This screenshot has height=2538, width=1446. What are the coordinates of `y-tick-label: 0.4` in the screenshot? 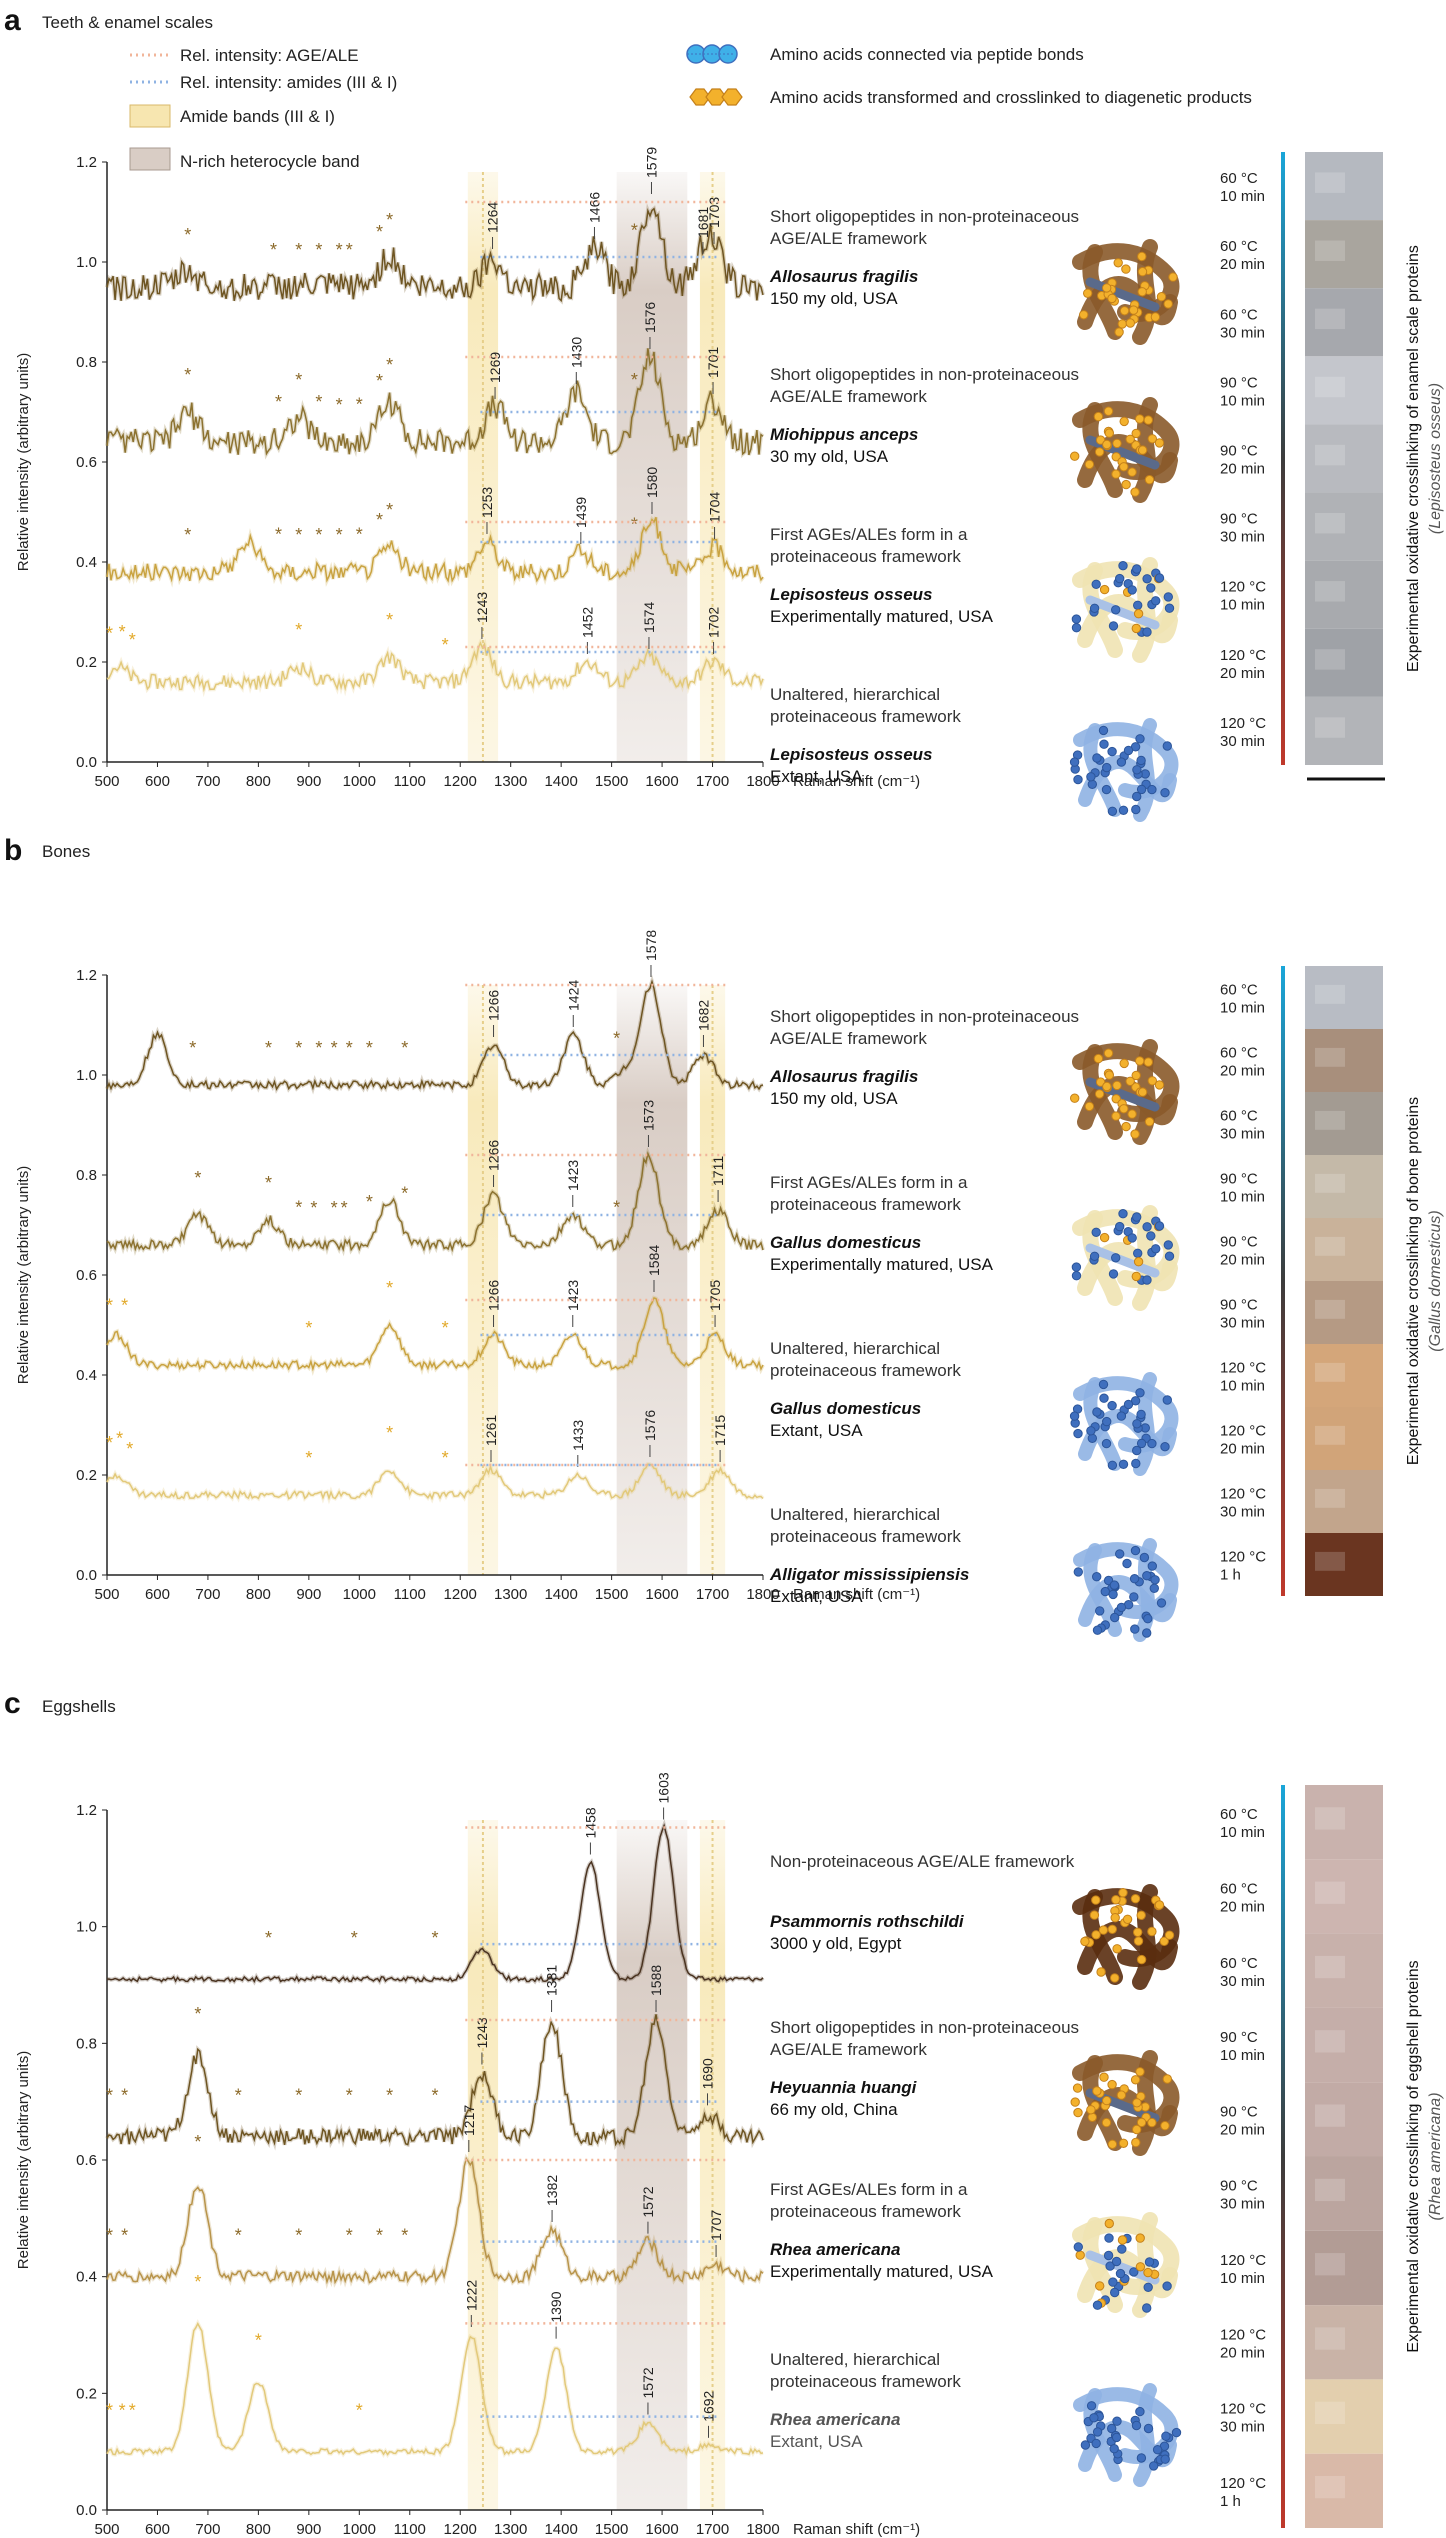 It's located at (86, 562).